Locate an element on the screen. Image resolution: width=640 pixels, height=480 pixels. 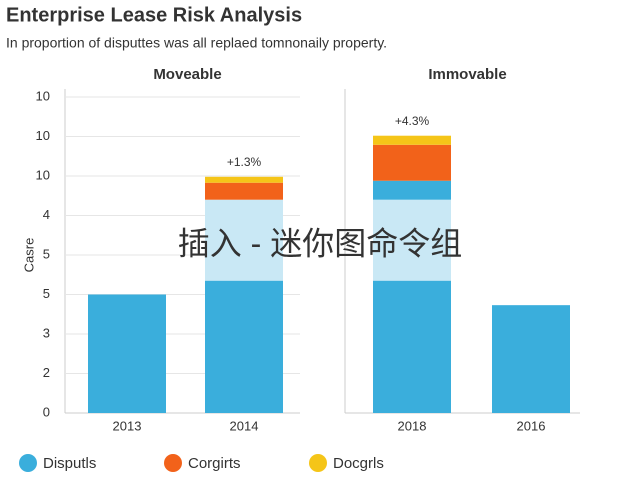
chart-title: Enterprise Lease Risk Analysis is located at coordinates (154, 15).